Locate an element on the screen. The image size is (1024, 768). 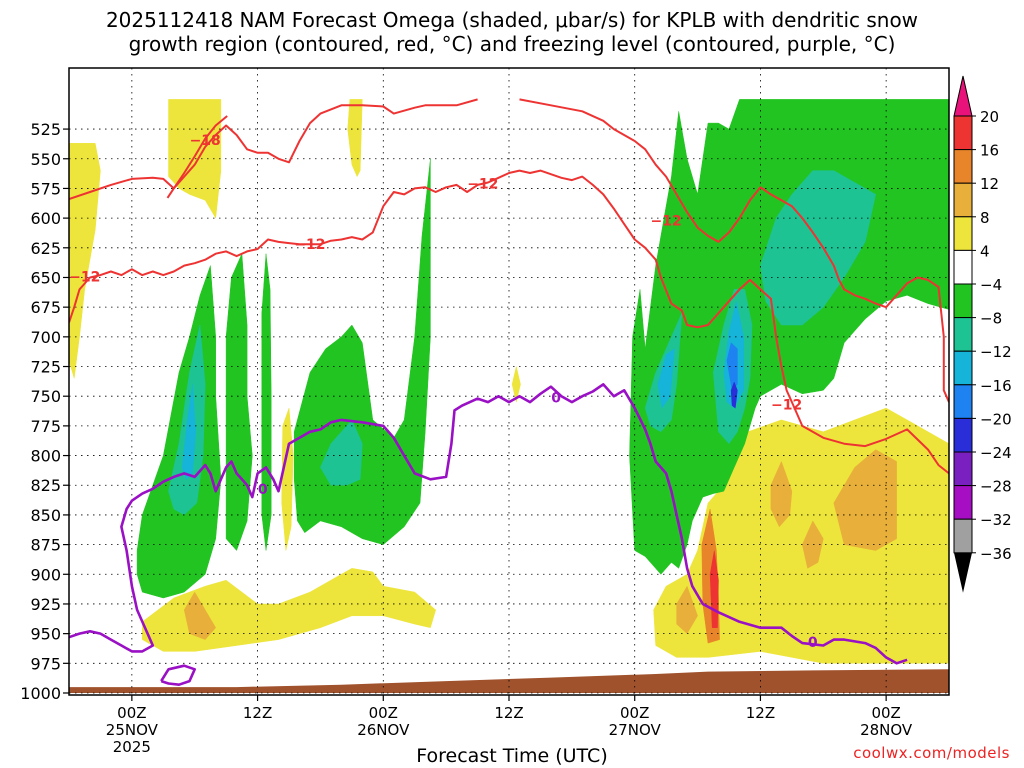
colorbar-label-12: −32 is located at coordinates (996, 520).